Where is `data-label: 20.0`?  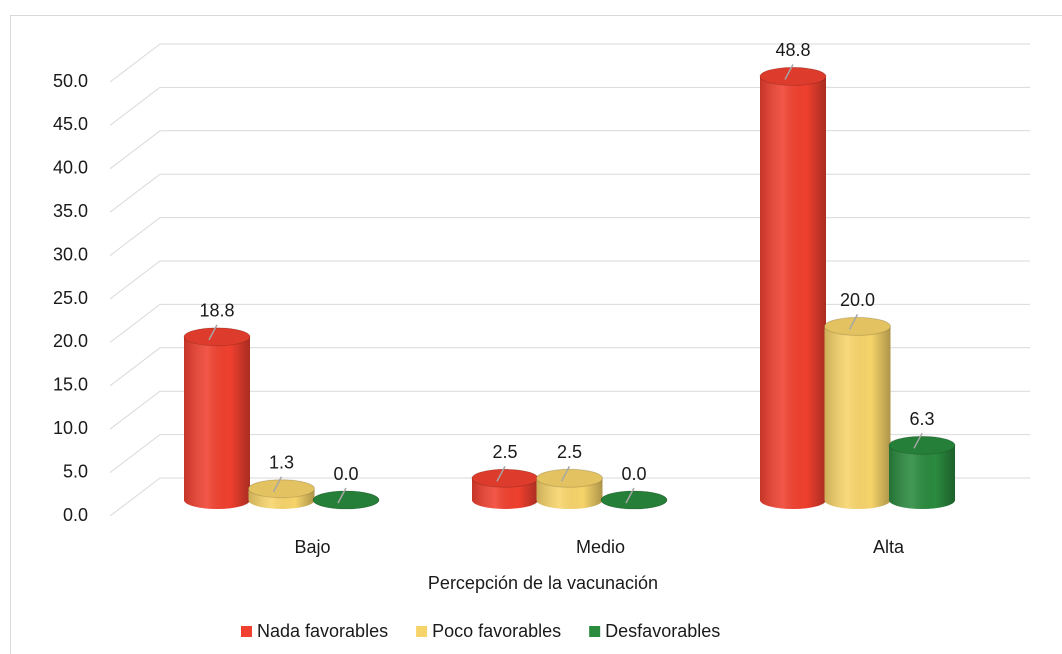 data-label: 20.0 is located at coordinates (857, 300).